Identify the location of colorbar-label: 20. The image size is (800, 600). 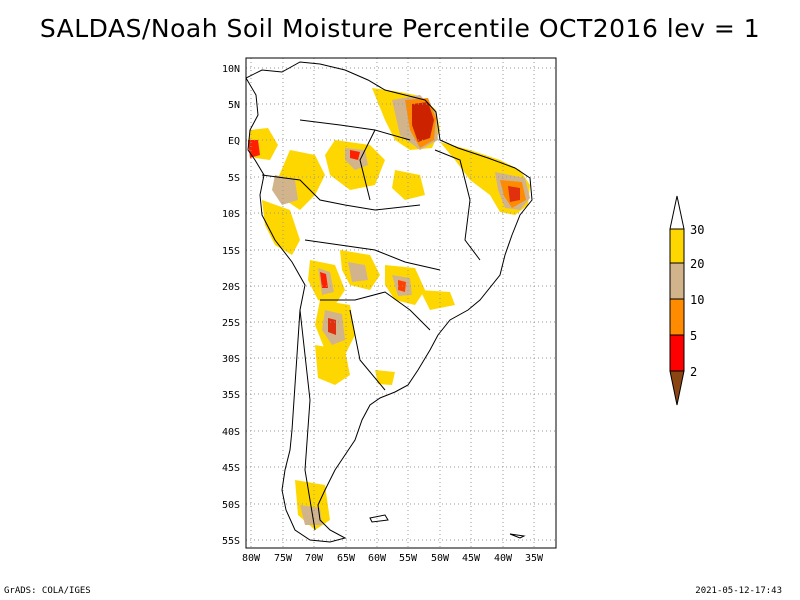
(697, 264).